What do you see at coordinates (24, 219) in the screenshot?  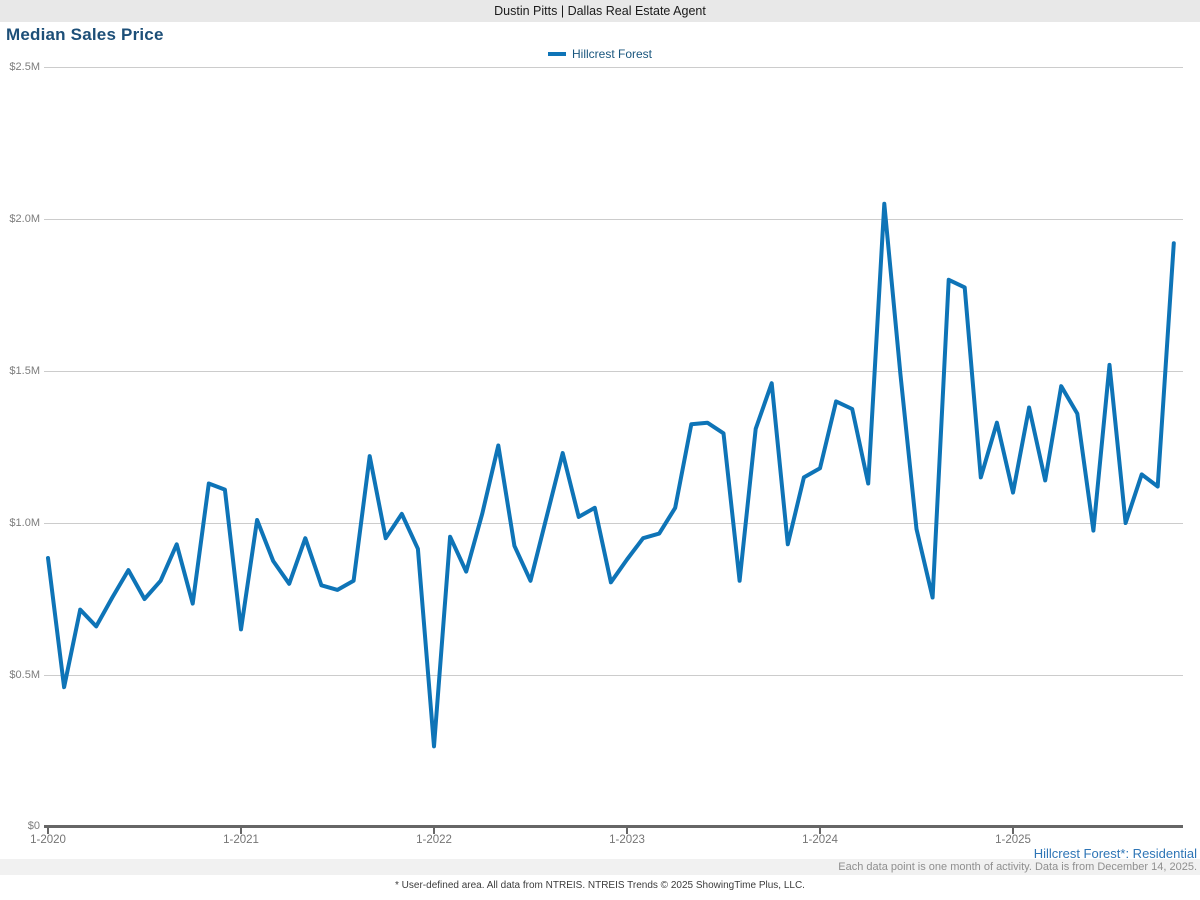 I see `y-axis-tick-label: $2.0M` at bounding box center [24, 219].